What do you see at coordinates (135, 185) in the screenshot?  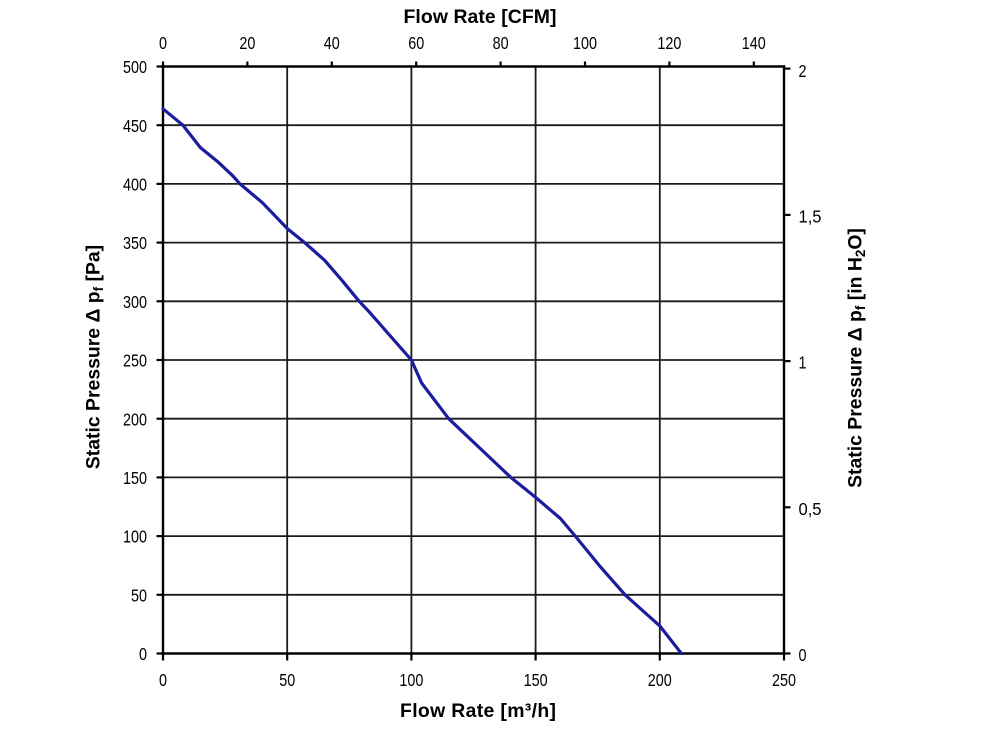 I see `svg-text: 400` at bounding box center [135, 185].